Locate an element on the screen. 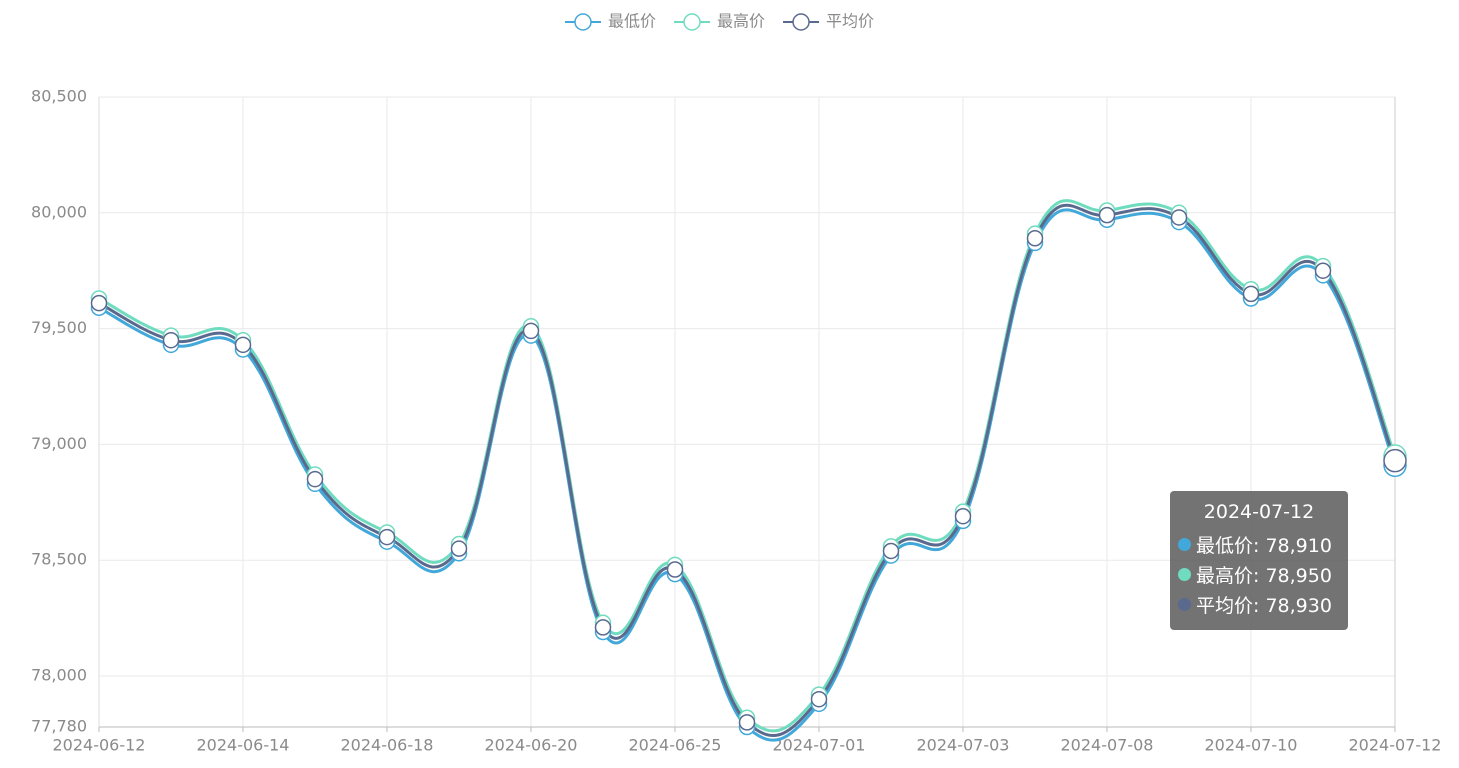 The height and width of the screenshot is (768, 1459). x-tick-label: 2024-07-12 is located at coordinates (1395, 745).